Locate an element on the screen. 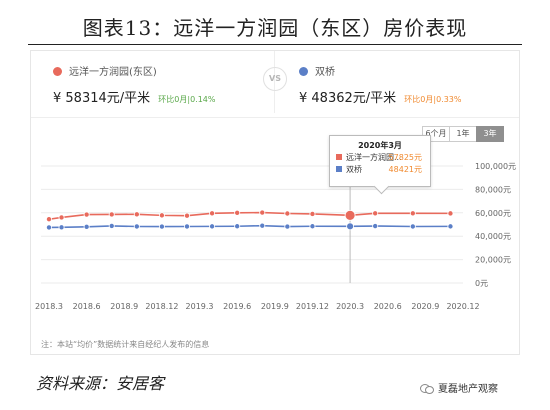 This screenshot has width=550, height=410. y-tick-label: 0元 is located at coordinates (481, 283).